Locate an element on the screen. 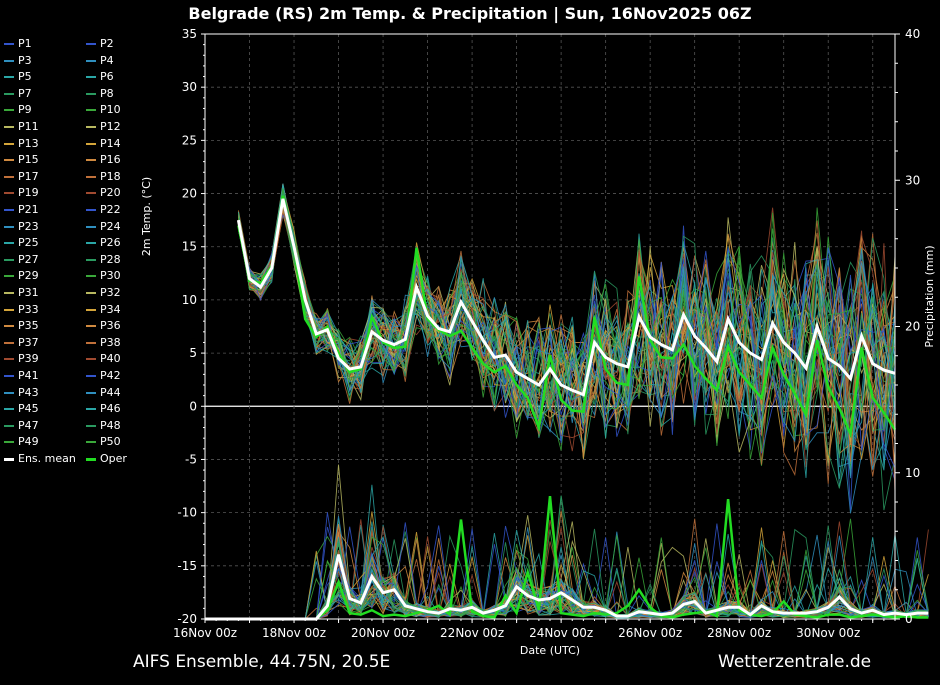 This screenshot has height=685, width=940. y-tick-label-right: 0 is located at coordinates (909, 619).